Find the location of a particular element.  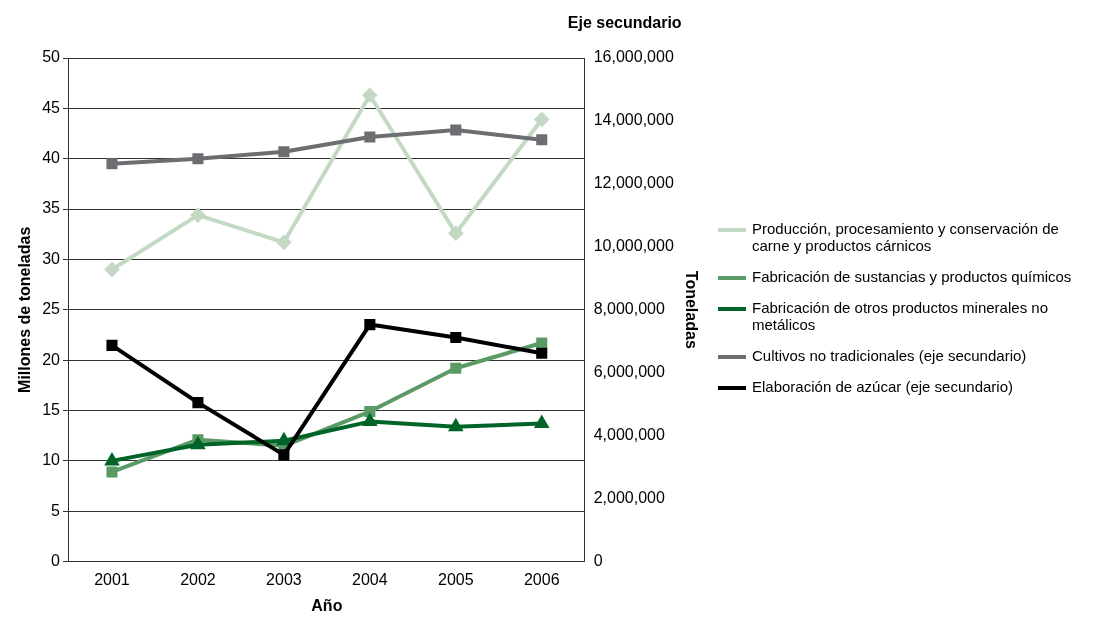

y2-tick-label: 16,000,000 is located at coordinates (633, 57).